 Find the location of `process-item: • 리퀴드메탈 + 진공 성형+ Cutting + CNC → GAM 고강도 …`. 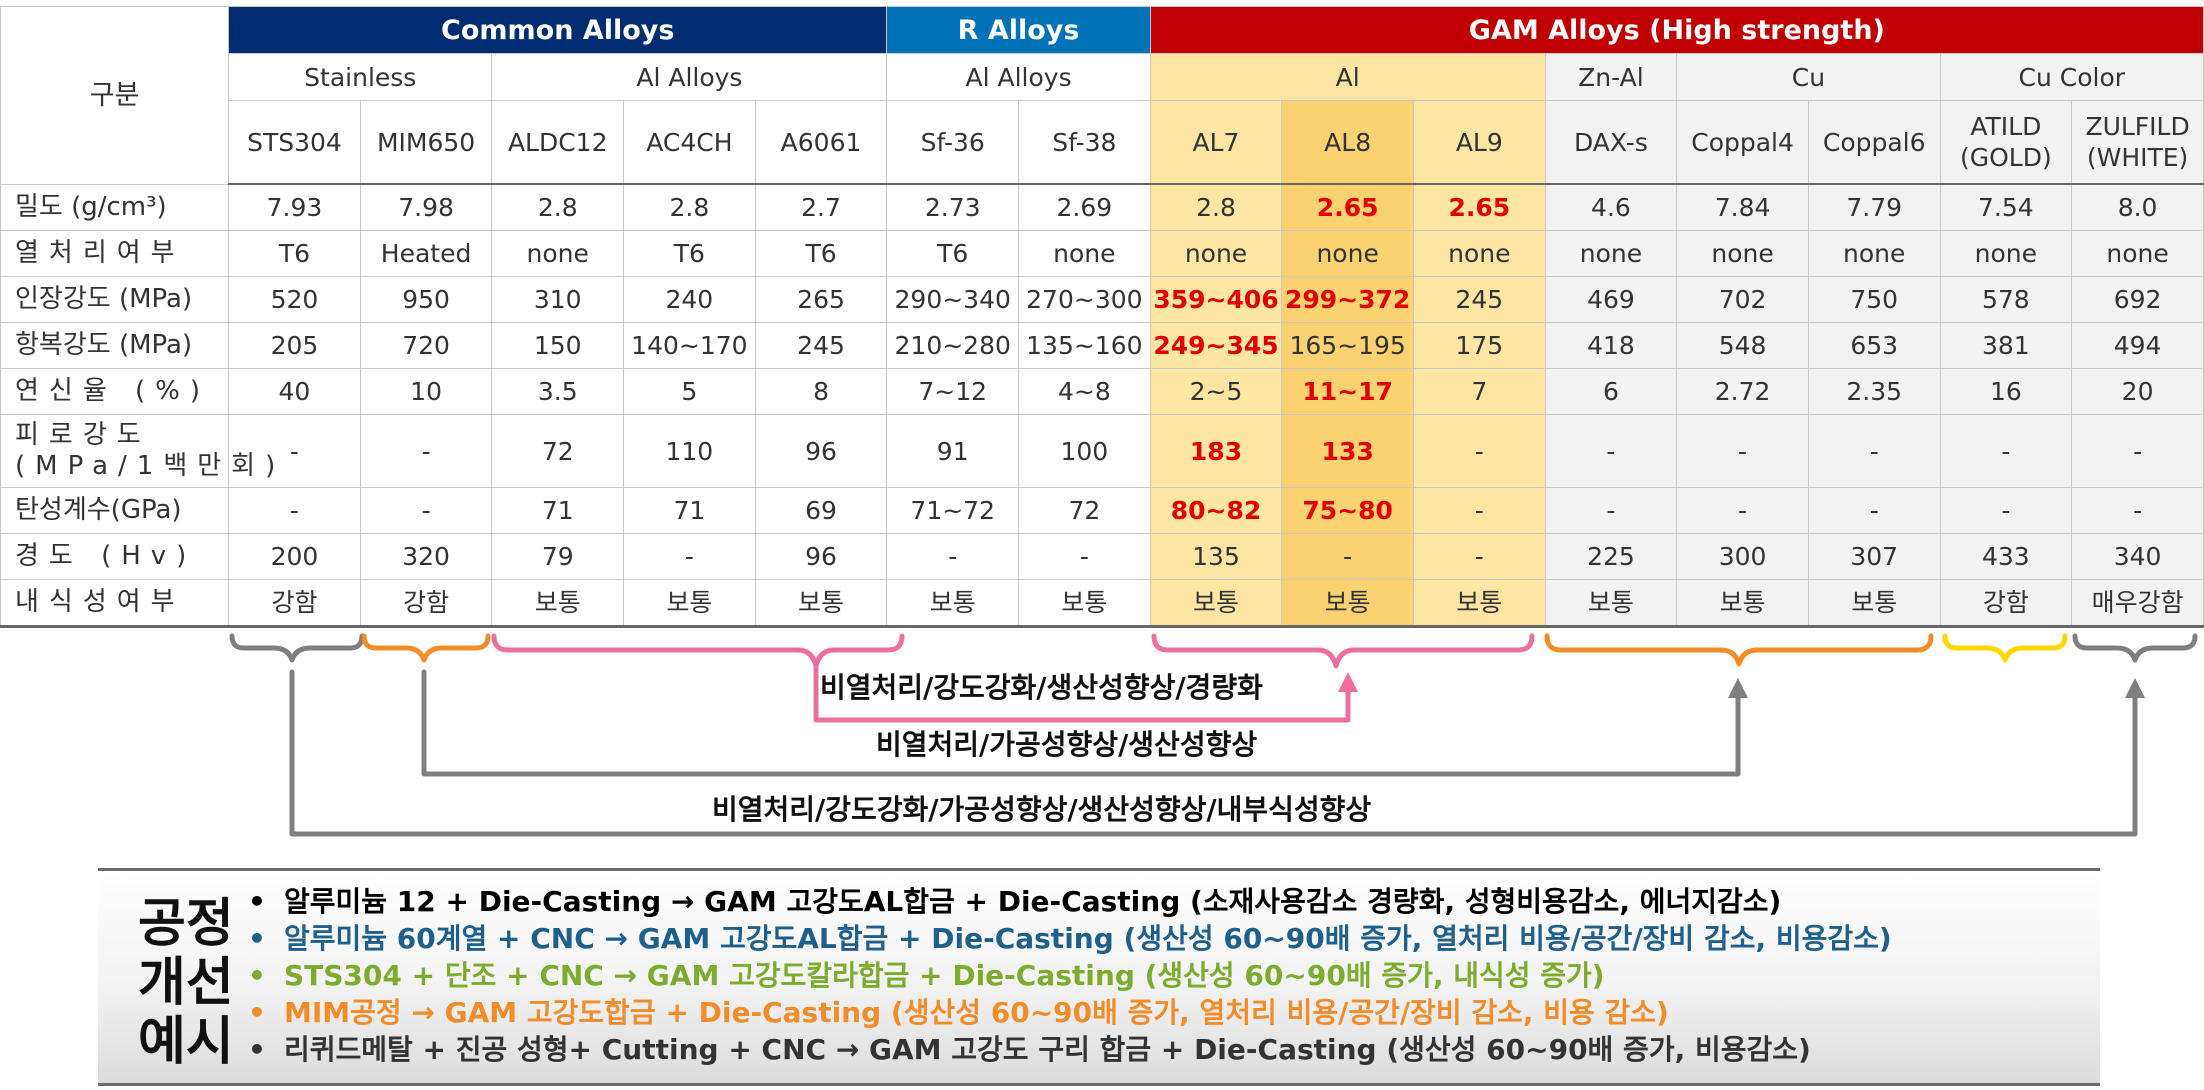

process-item: • 리퀴드메탈 + 진공 성형+ Cutting + CNC → GAM 고강도 … is located at coordinates (1029, 1049).